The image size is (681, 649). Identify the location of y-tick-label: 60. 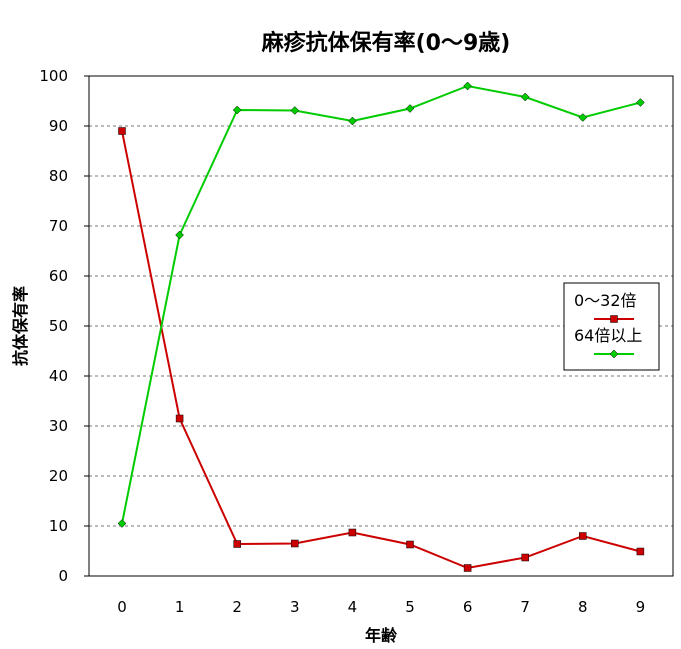
(58, 276).